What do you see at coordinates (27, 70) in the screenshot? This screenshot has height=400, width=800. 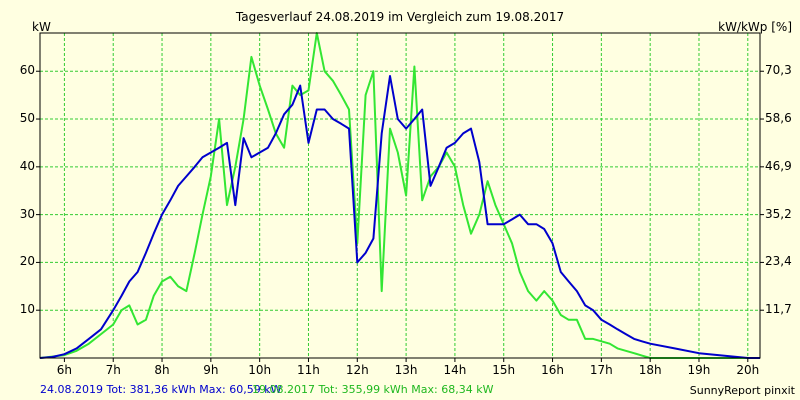 I see `y-tick-label-left: 60` at bounding box center [27, 70].